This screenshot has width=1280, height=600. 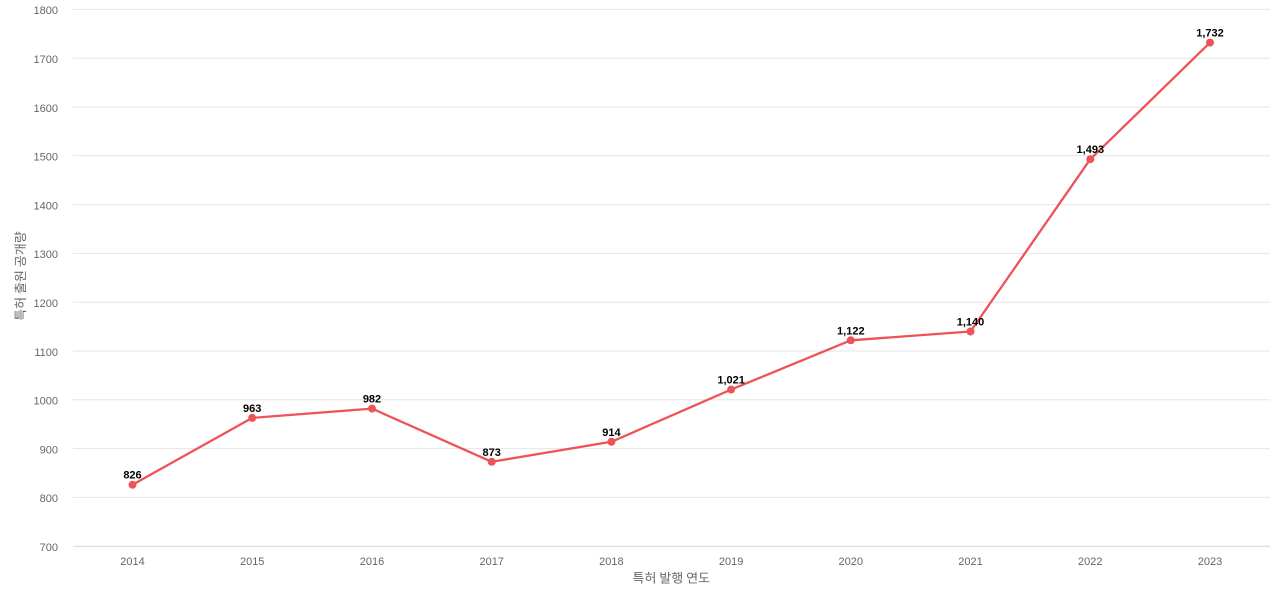 I want to click on svg-text: 1,732, so click(x=1210, y=34).